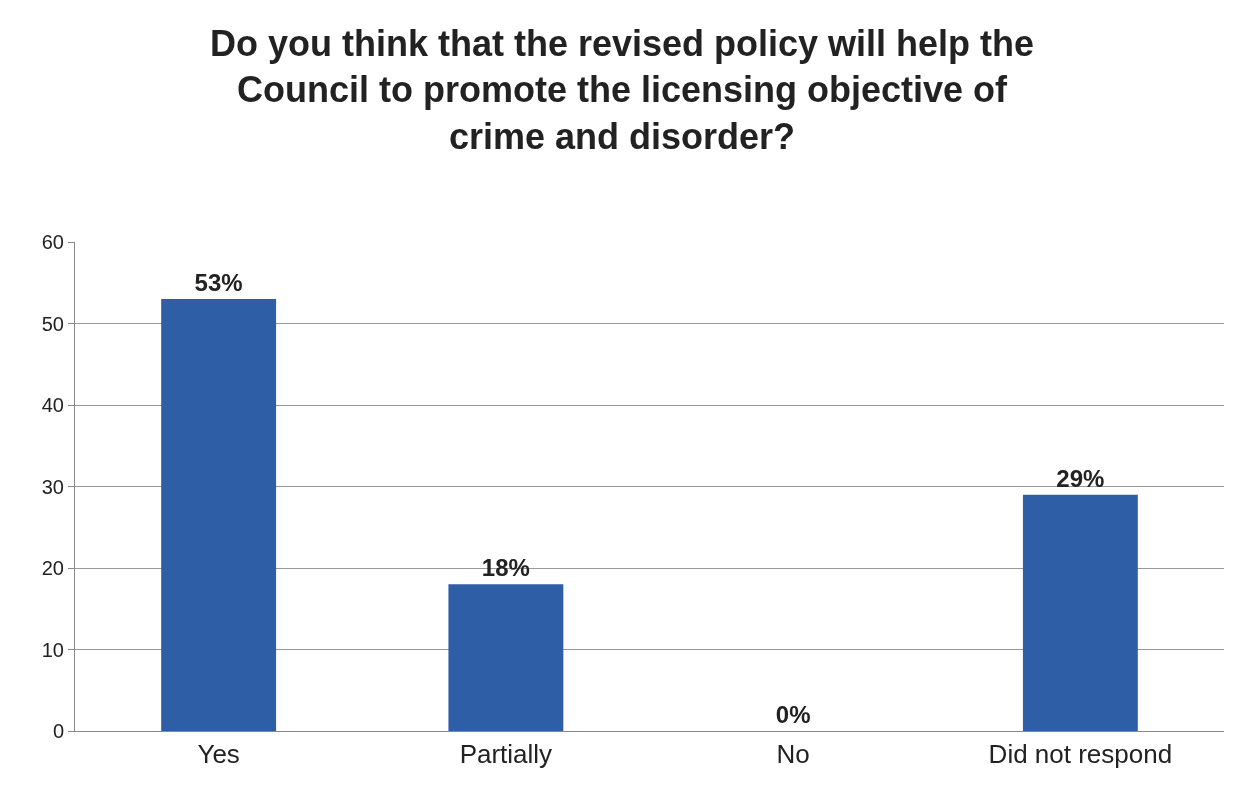  I want to click on x-tick-label: No, so click(793, 754).